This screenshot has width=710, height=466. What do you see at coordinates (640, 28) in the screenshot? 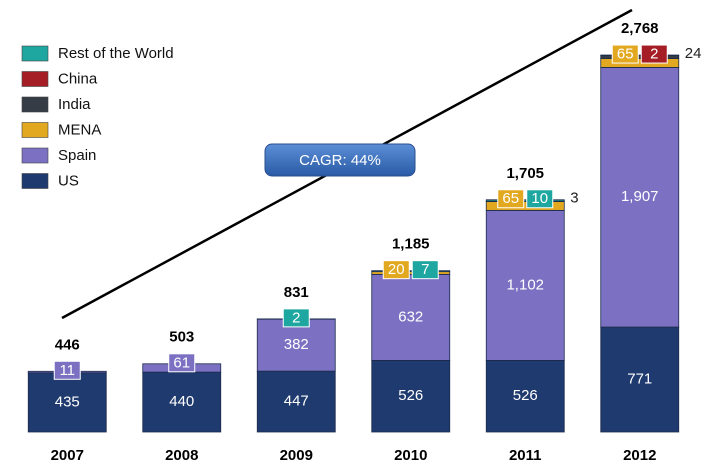
I see `total-label: 2,768` at bounding box center [640, 28].